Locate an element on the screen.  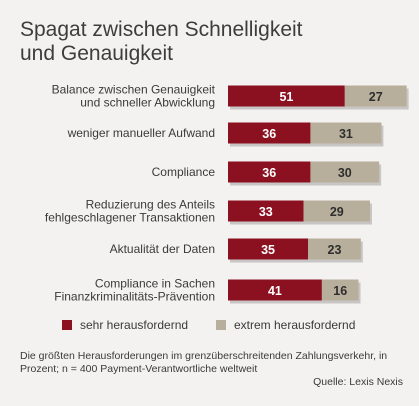
data-label: 30 is located at coordinates (345, 173).